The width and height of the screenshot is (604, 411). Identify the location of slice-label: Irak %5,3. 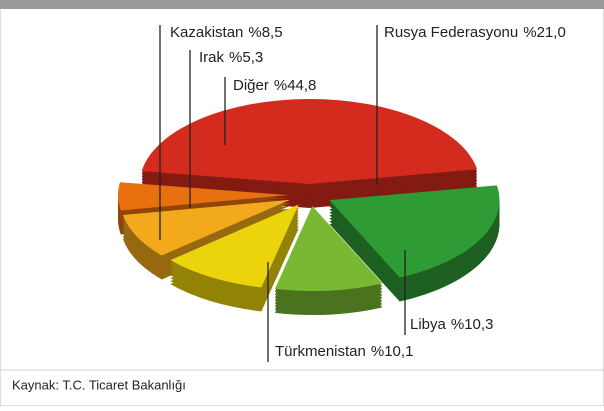
(231, 57).